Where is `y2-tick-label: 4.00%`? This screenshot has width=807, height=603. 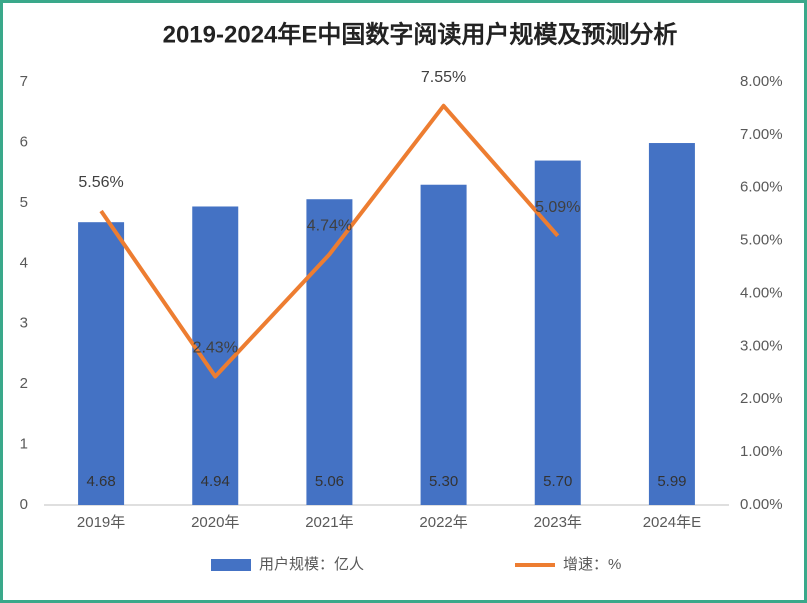
y2-tick-label: 4.00% is located at coordinates (761, 292).